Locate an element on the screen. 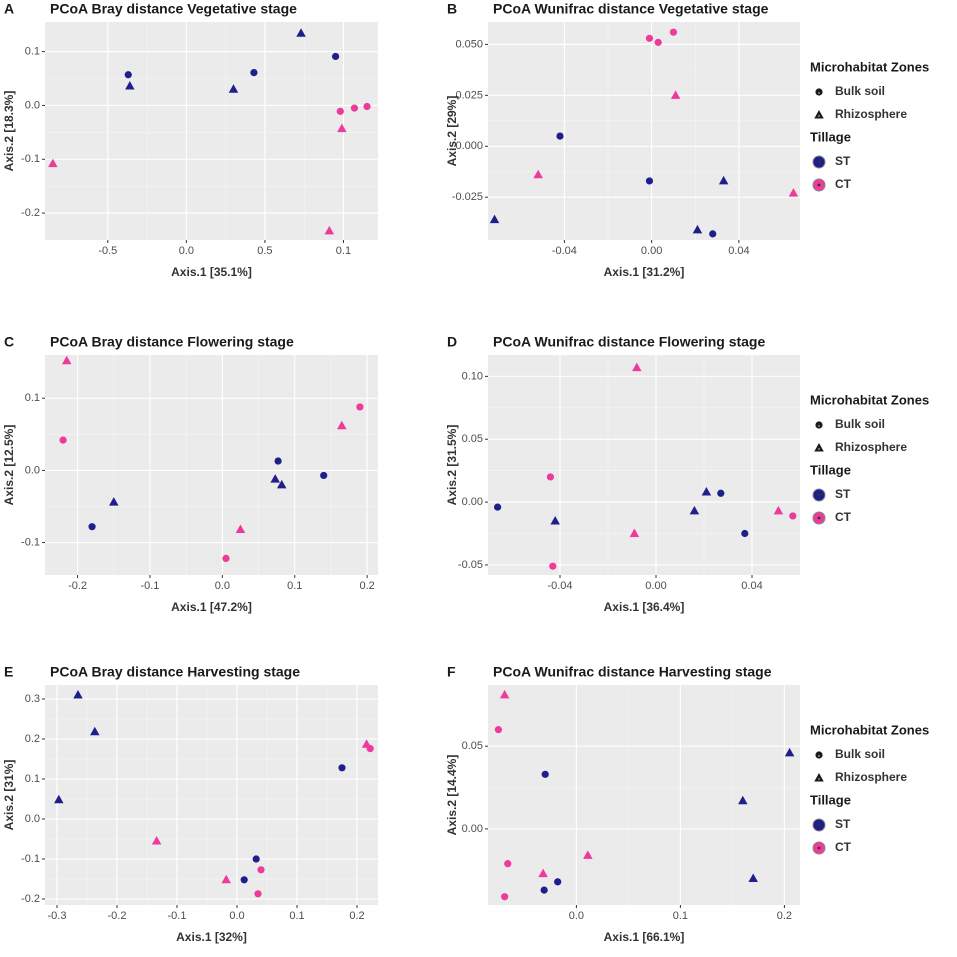 Image resolution: width=957 pixels, height=957 pixels. x-tick-label: 0.5 is located at coordinates (264, 251).